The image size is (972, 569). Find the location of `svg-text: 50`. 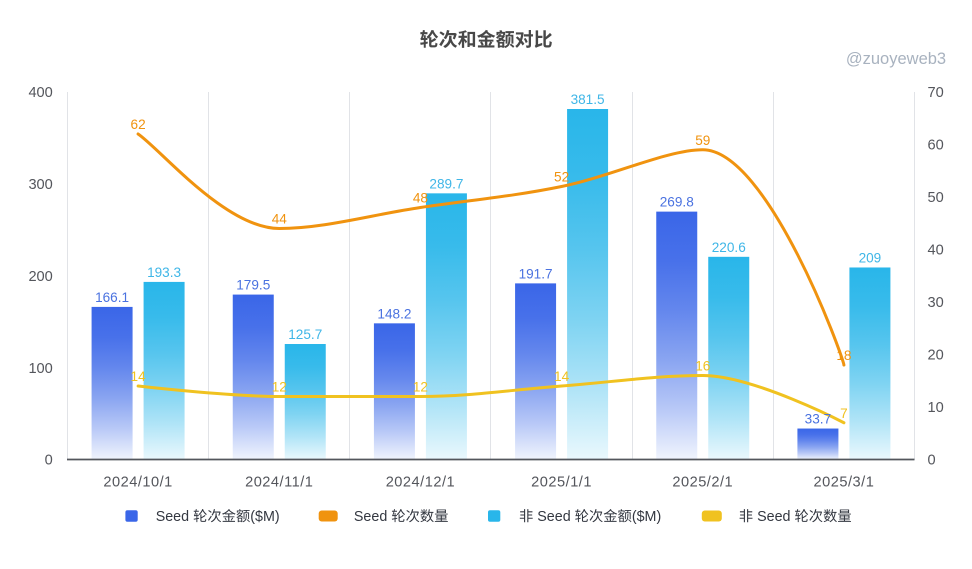

svg-text: 50 is located at coordinates (936, 198).